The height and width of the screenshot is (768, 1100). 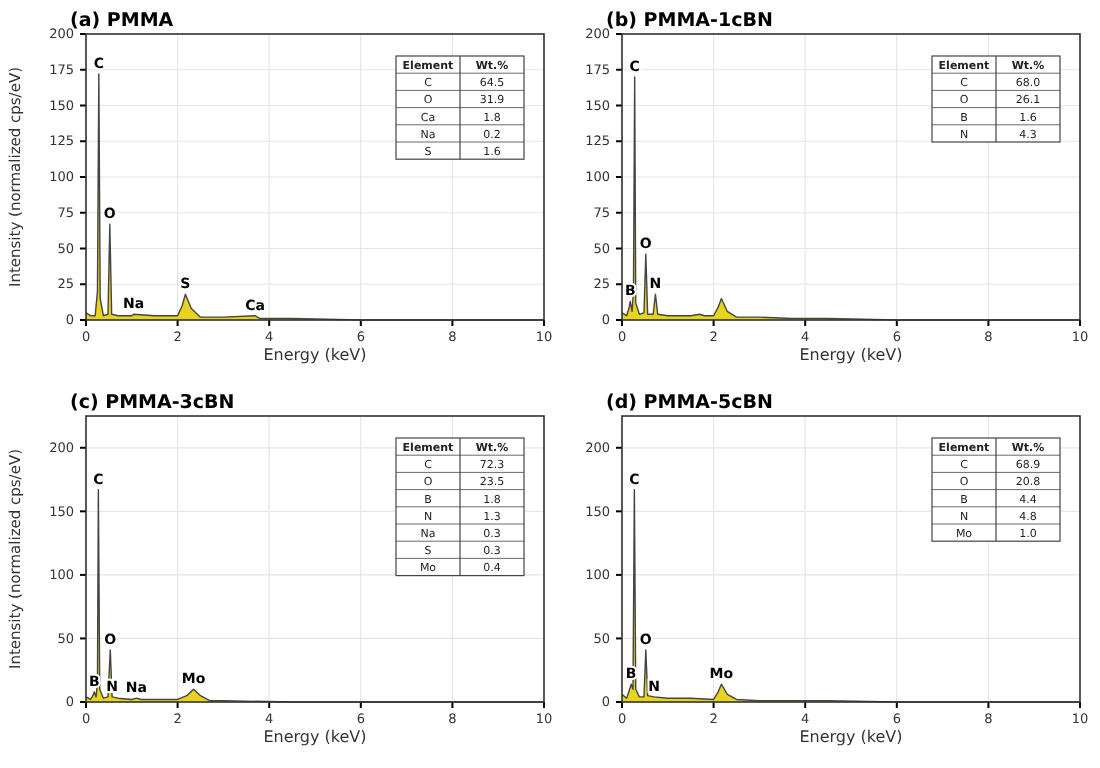 I want to click on chart-title: (d) PMMA-5cBN, so click(x=689, y=403).